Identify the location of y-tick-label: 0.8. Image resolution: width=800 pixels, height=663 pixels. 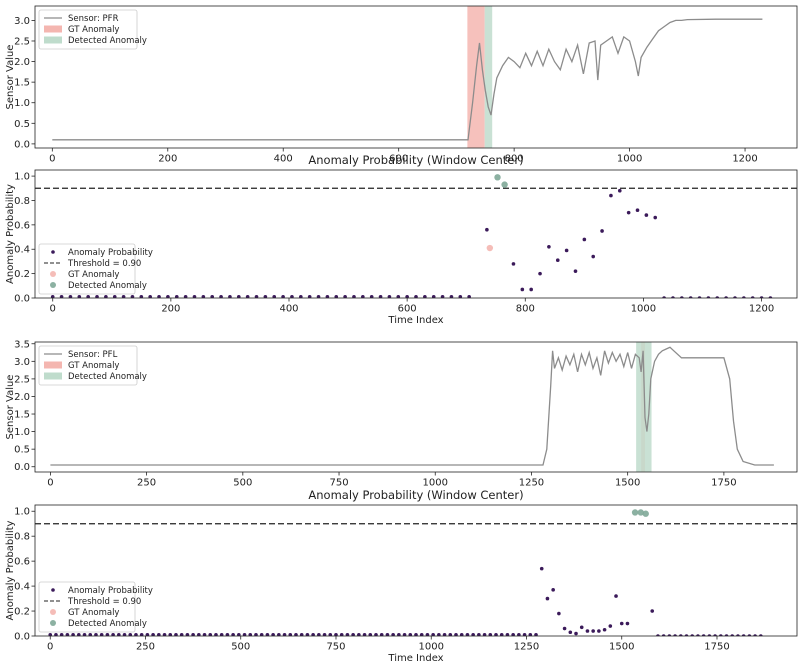
(22, 201).